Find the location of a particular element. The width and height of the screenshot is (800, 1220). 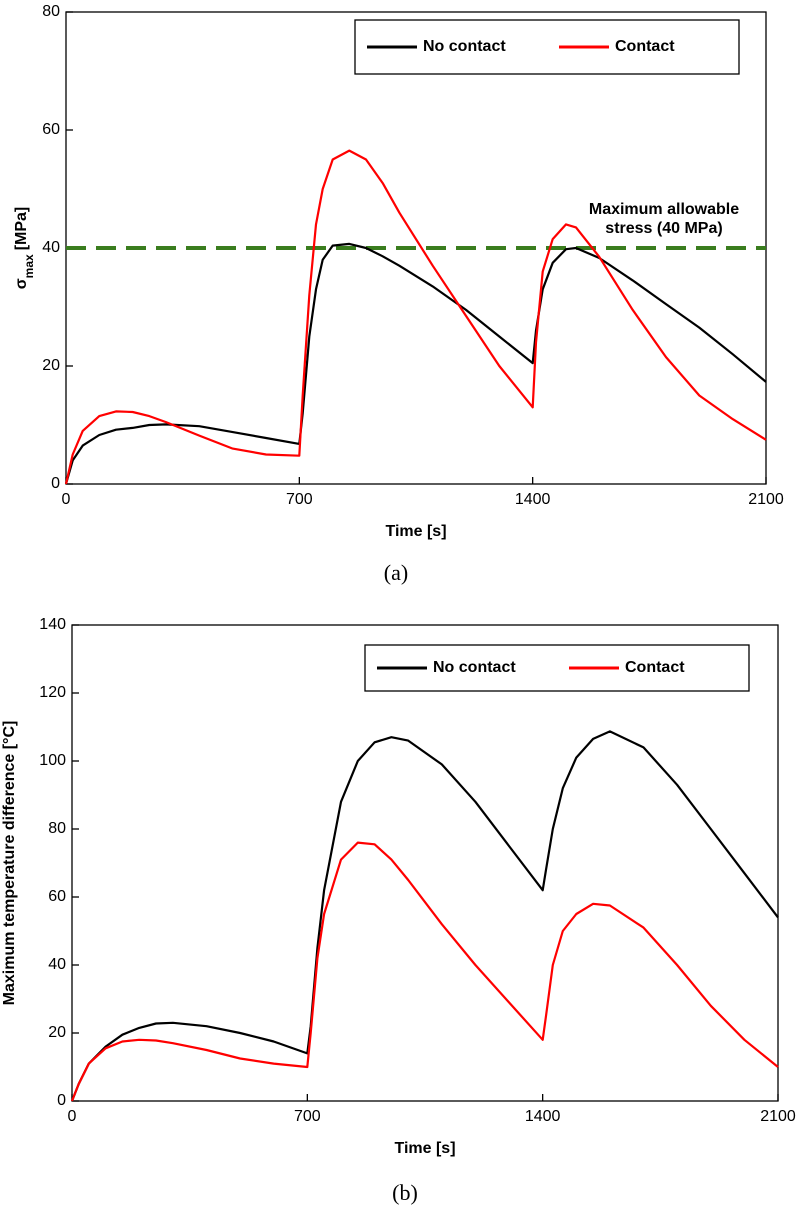

y-tick-label: 140 is located at coordinates (52, 624).